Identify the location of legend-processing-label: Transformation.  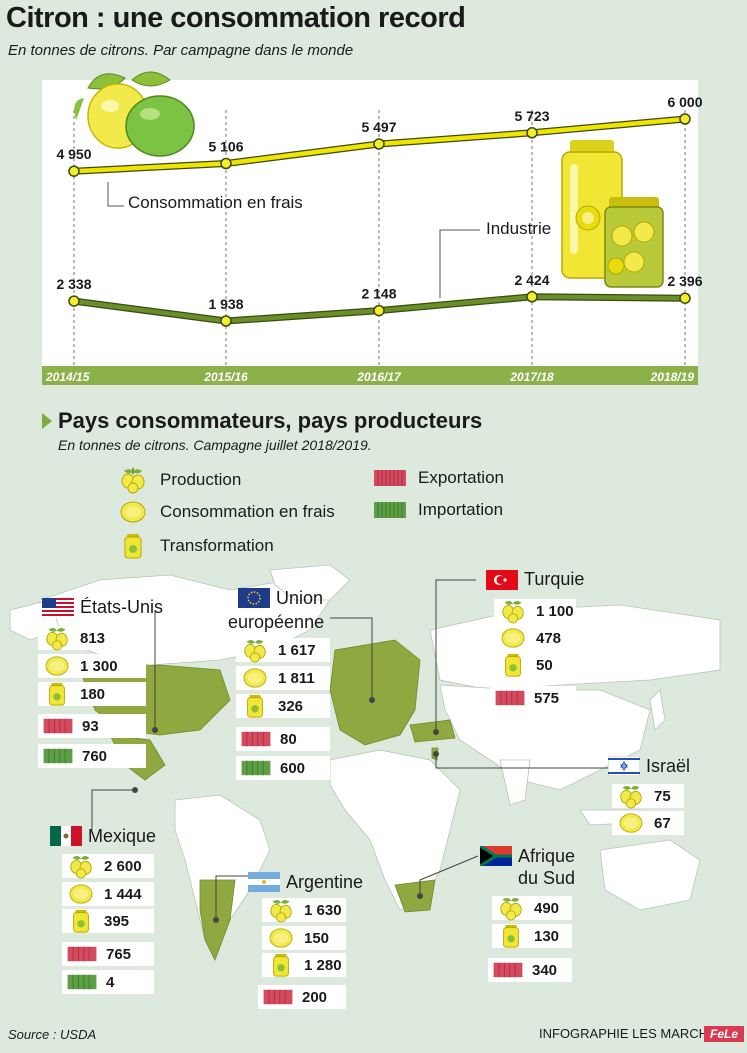
(217, 545).